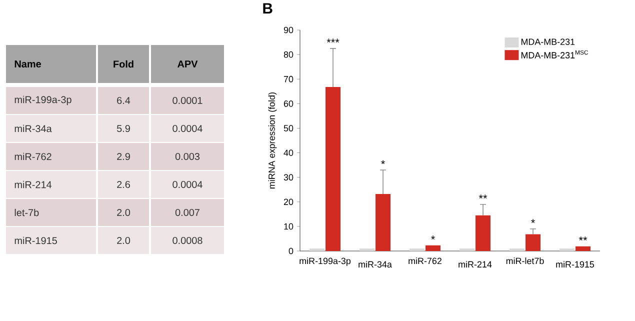  I want to click on y-tick-label: 60, so click(289, 103).